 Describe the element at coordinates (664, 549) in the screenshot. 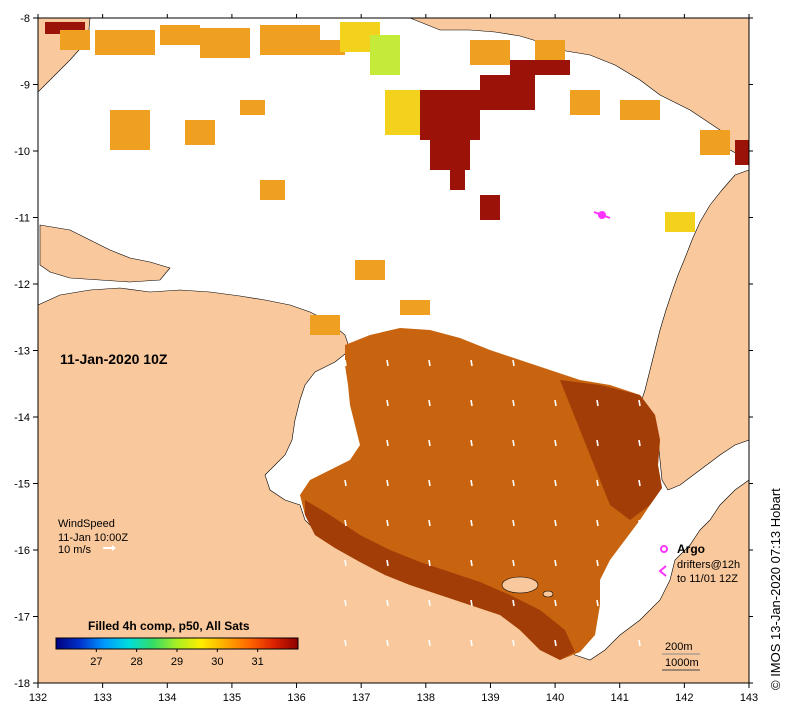

I see `argo-legend-icon` at that location.